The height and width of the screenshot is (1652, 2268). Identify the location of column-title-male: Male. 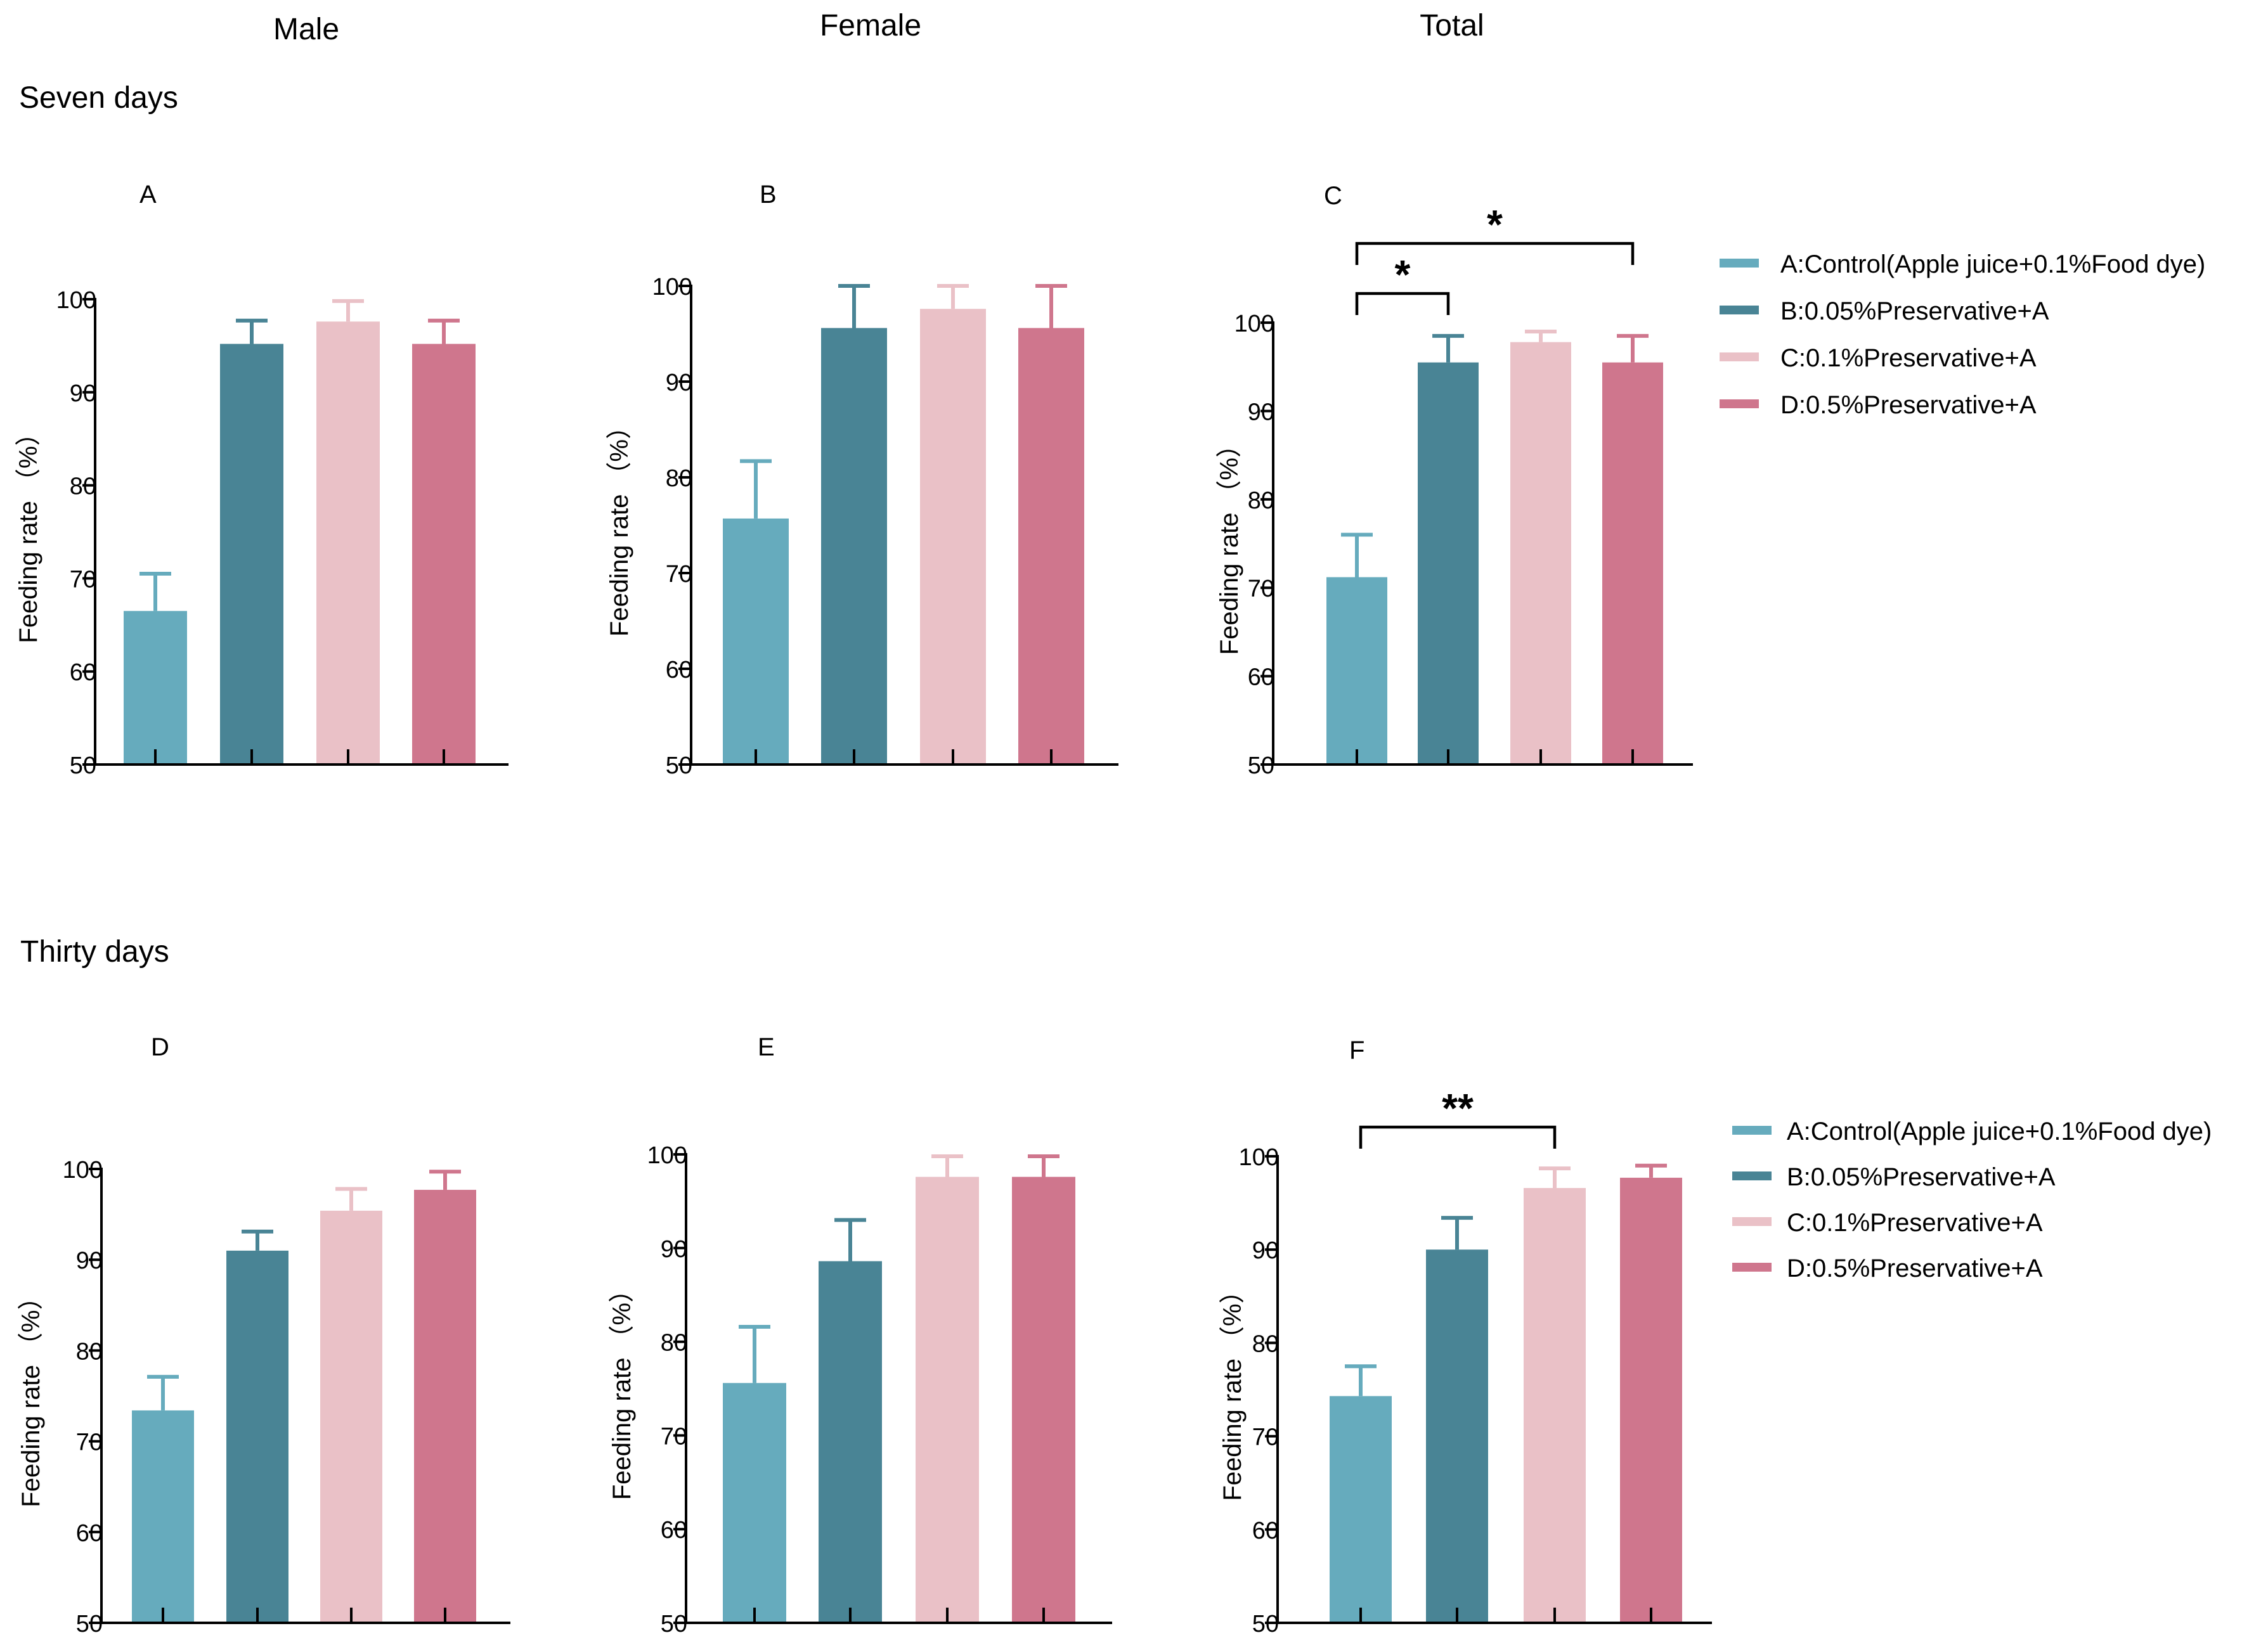
(306, 29).